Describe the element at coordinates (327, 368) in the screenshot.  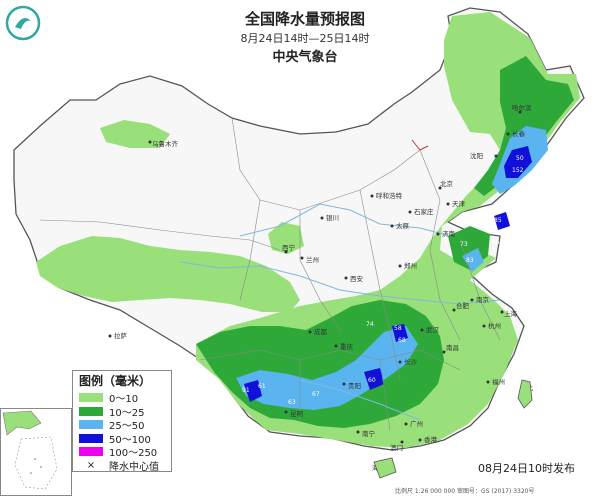
I see `rain-area-heavy-south` at that location.